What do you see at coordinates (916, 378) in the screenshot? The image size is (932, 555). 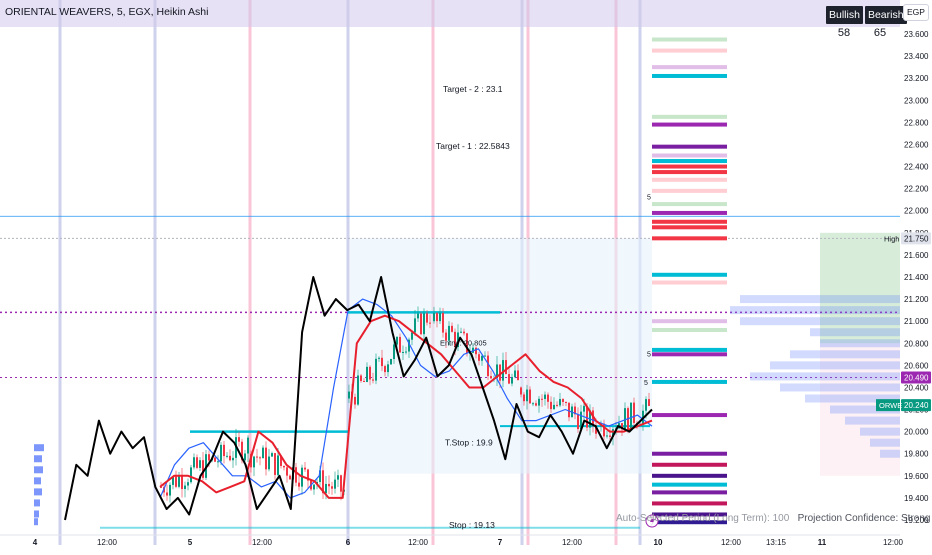 I see `last-price-badge: 20.490` at bounding box center [916, 378].